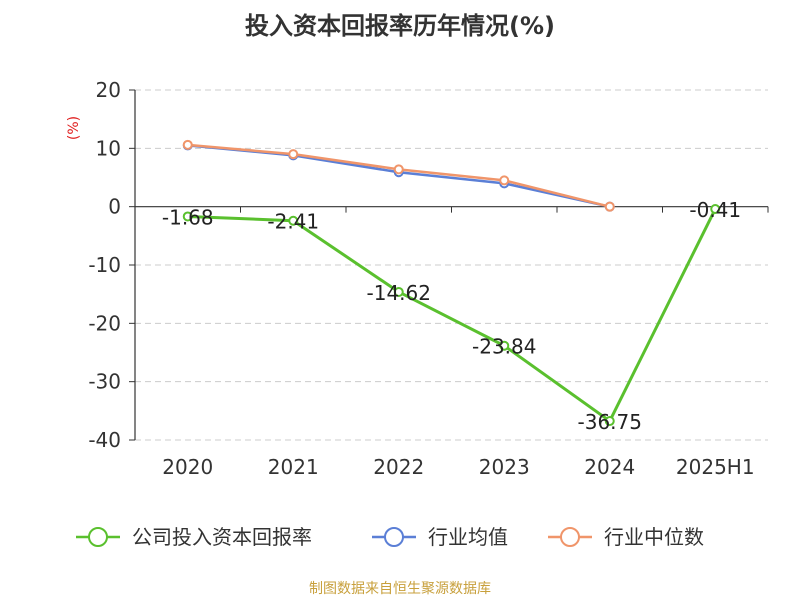 The width and height of the screenshot is (800, 600). I want to click on legend-label: 行业中位数, so click(654, 537).